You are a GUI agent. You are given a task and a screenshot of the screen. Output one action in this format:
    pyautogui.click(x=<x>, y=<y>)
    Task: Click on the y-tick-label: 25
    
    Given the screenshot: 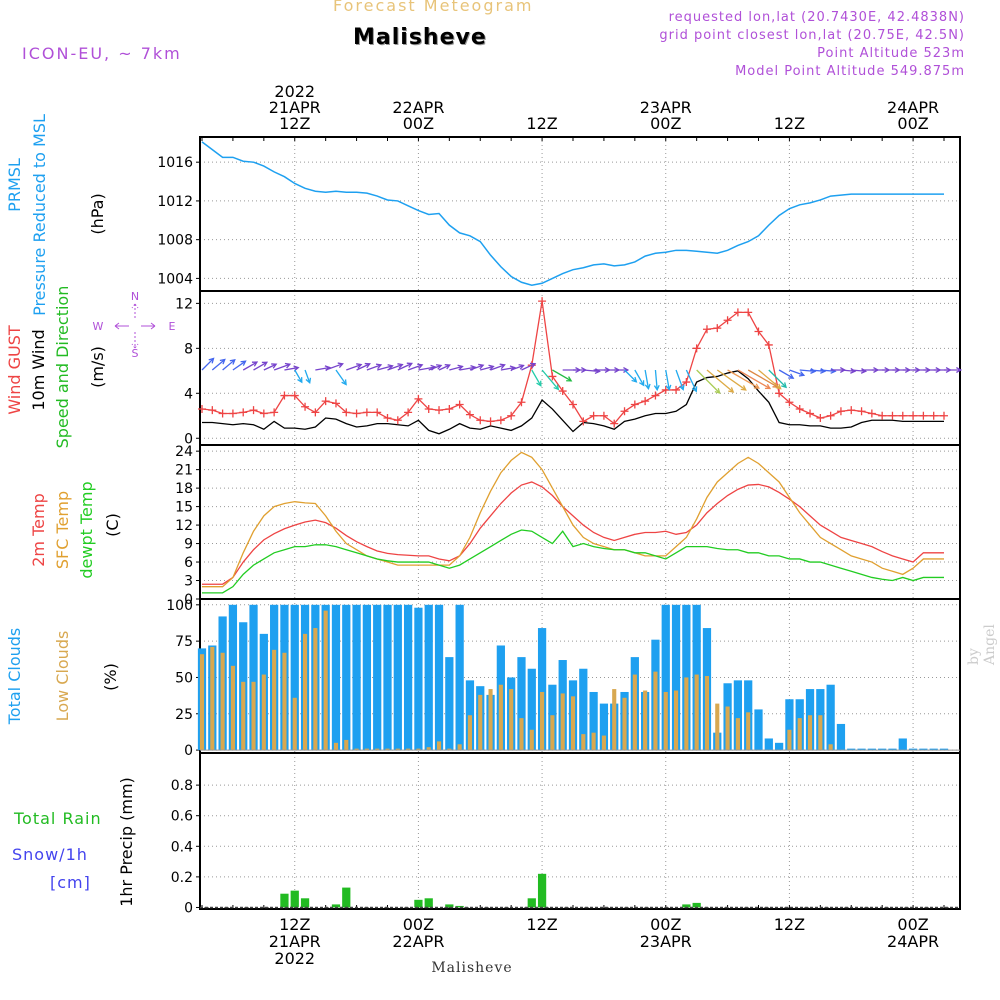 What is the action you would take?
    pyautogui.click(x=184, y=715)
    